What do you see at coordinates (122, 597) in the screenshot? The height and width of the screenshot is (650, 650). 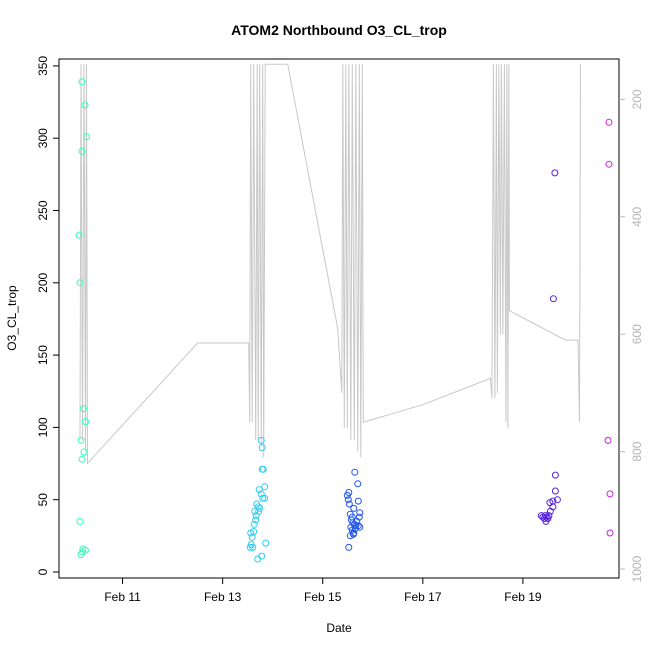 I see `x-tick-label-0: Feb 11` at bounding box center [122, 597].